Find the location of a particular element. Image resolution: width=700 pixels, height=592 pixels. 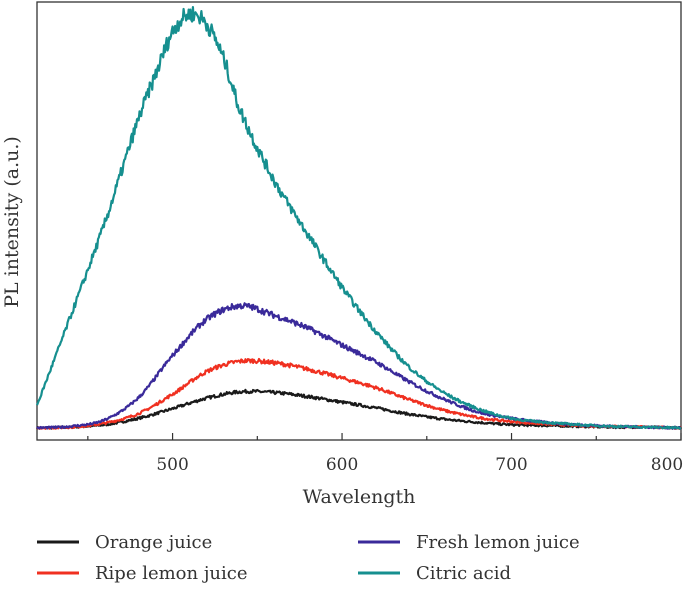

x-tick-label: 800 is located at coordinates (667, 465).